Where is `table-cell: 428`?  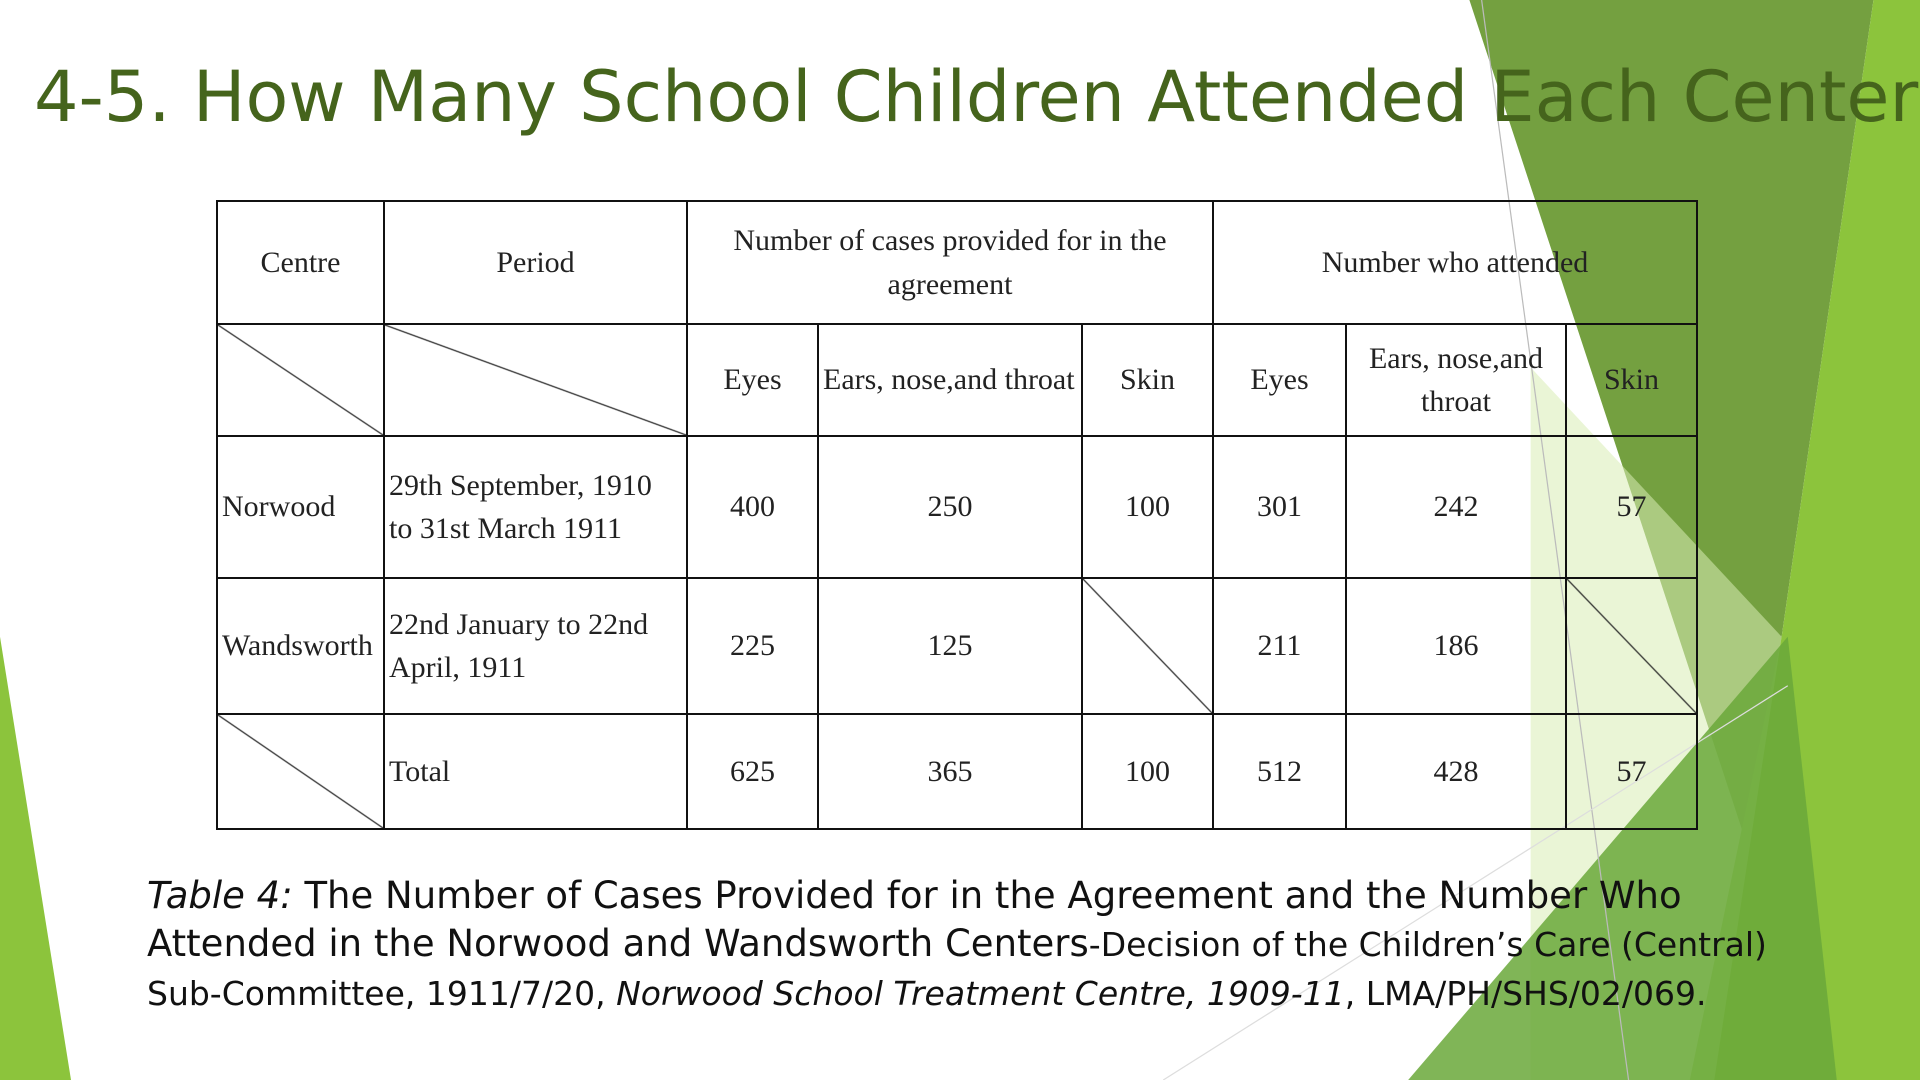 table-cell: 428 is located at coordinates (1456, 771).